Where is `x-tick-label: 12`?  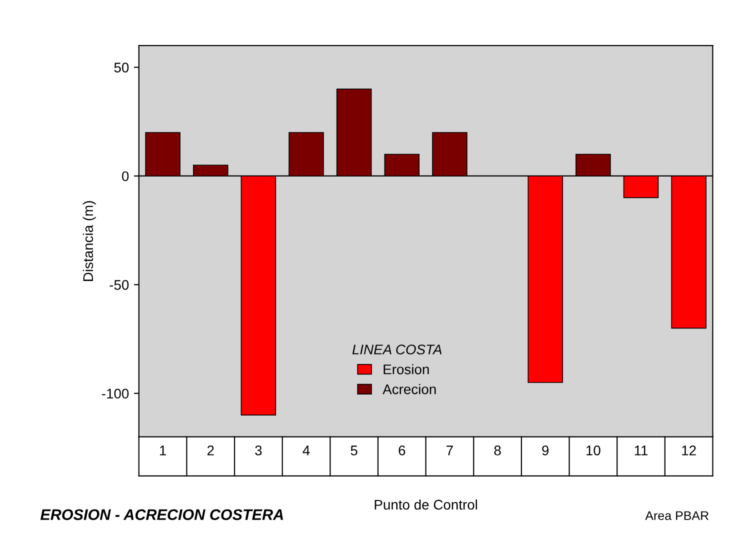
x-tick-label: 12 is located at coordinates (689, 451).